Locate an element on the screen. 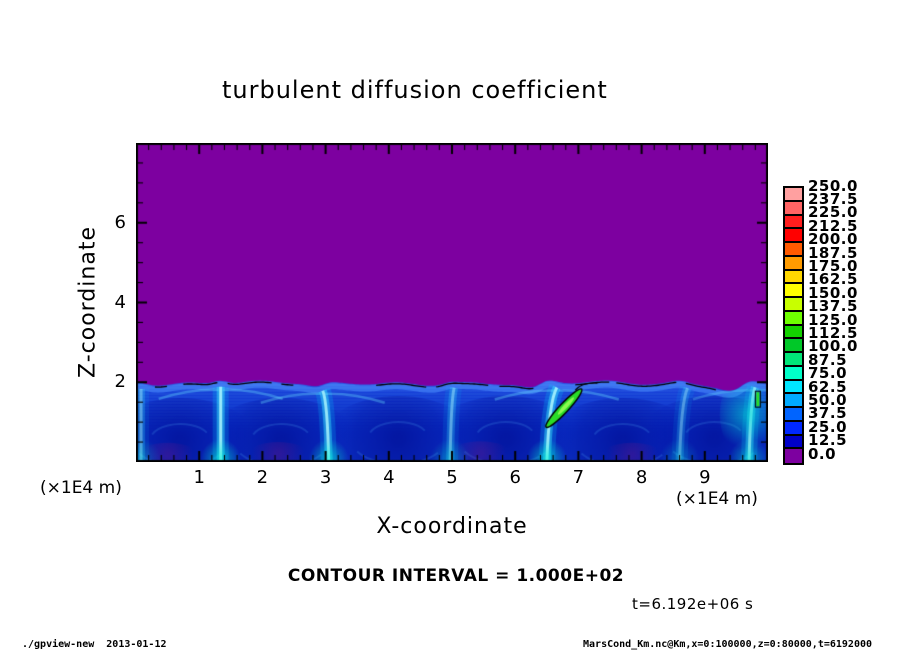  colorbar-label: 87.5 is located at coordinates (828, 359).